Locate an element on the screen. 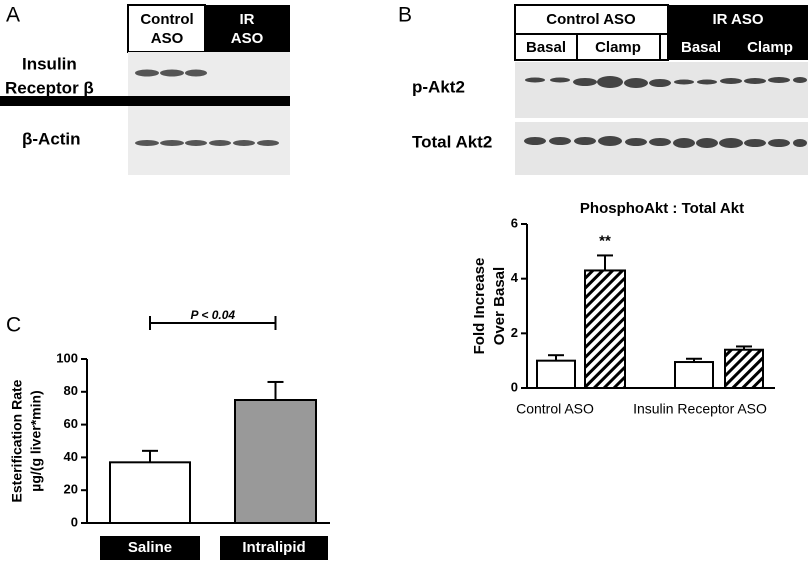 The height and width of the screenshot is (562, 812). annotation: P < 0.04 is located at coordinates (212, 315).